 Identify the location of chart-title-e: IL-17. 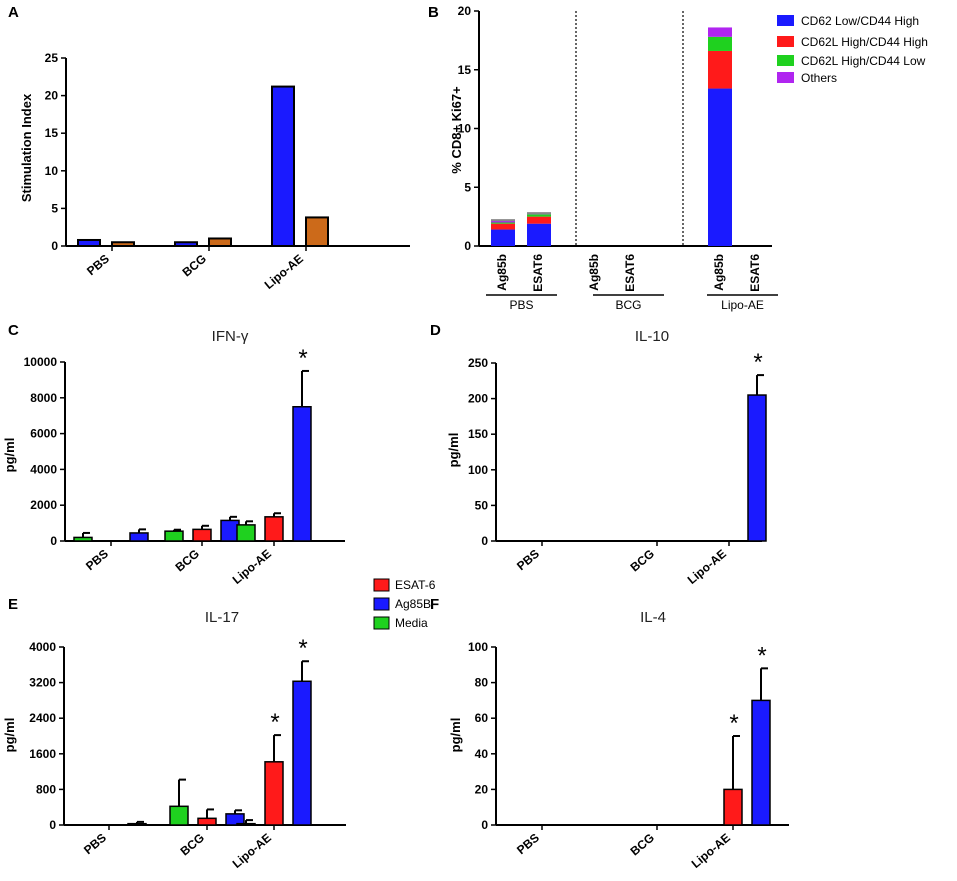
(222, 617).